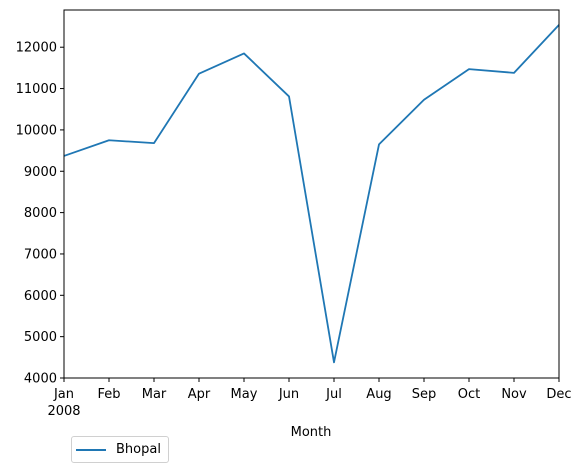 The image size is (583, 473). I want to click on legend-label-bhopal: Bhopal, so click(138, 449).